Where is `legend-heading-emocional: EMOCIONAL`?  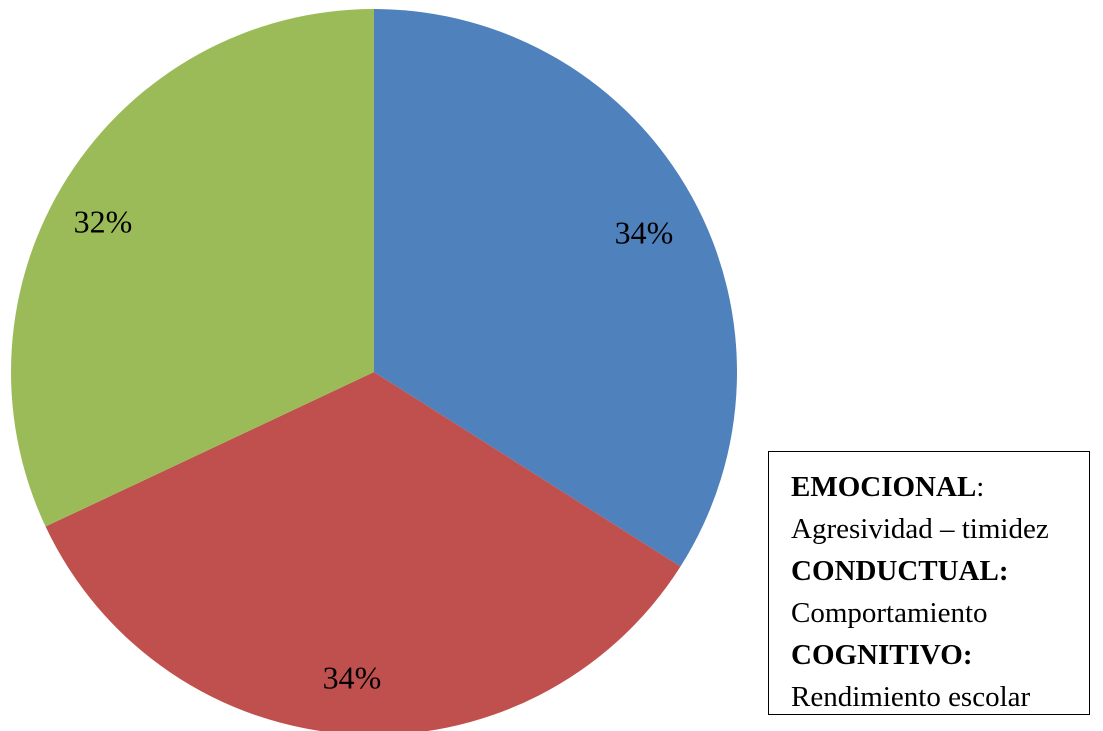 legend-heading-emocional: EMOCIONAL is located at coordinates (884, 487).